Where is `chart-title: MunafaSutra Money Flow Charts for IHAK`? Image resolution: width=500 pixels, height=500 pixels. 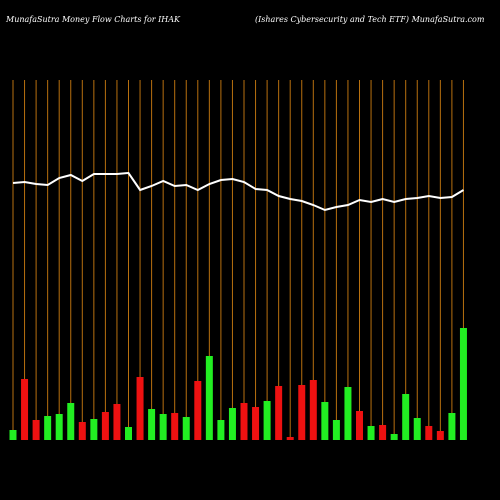
chart-title: MunafaSutra Money Flow Charts for IHAK is located at coordinates (93, 19).